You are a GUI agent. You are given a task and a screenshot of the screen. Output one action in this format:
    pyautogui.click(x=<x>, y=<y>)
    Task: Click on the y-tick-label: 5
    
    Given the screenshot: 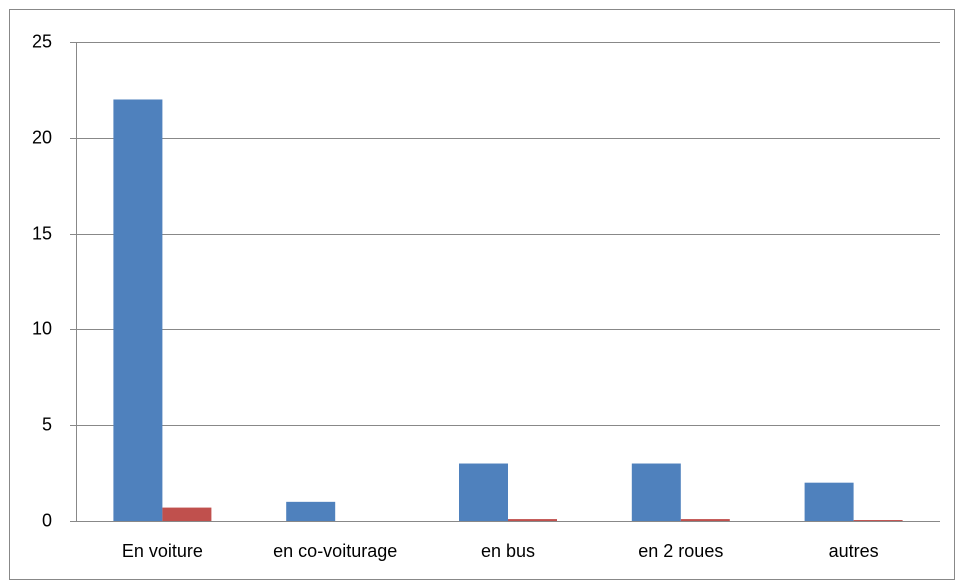 What is the action you would take?
    pyautogui.click(x=47, y=424)
    